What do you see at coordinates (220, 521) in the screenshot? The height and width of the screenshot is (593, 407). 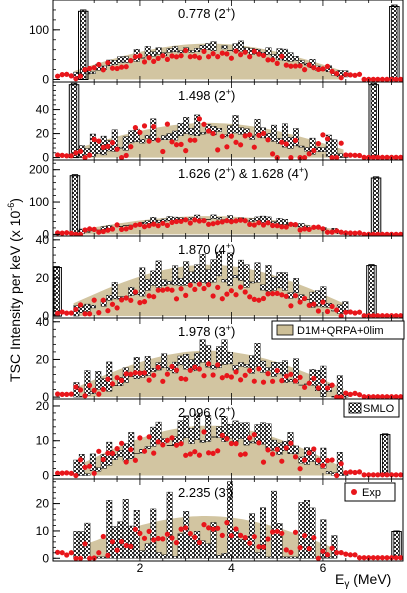 I see `panel-7: 0 10 20 2.235 (3-)` at bounding box center [220, 521].